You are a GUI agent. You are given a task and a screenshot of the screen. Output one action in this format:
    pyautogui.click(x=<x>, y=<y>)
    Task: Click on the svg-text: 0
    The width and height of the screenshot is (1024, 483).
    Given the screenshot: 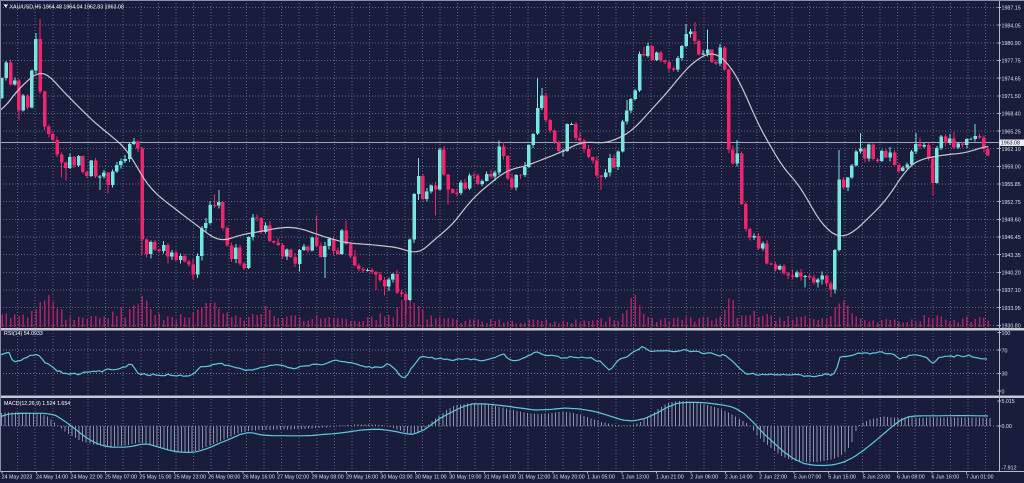 What is the action you would take?
    pyautogui.click(x=1003, y=392)
    